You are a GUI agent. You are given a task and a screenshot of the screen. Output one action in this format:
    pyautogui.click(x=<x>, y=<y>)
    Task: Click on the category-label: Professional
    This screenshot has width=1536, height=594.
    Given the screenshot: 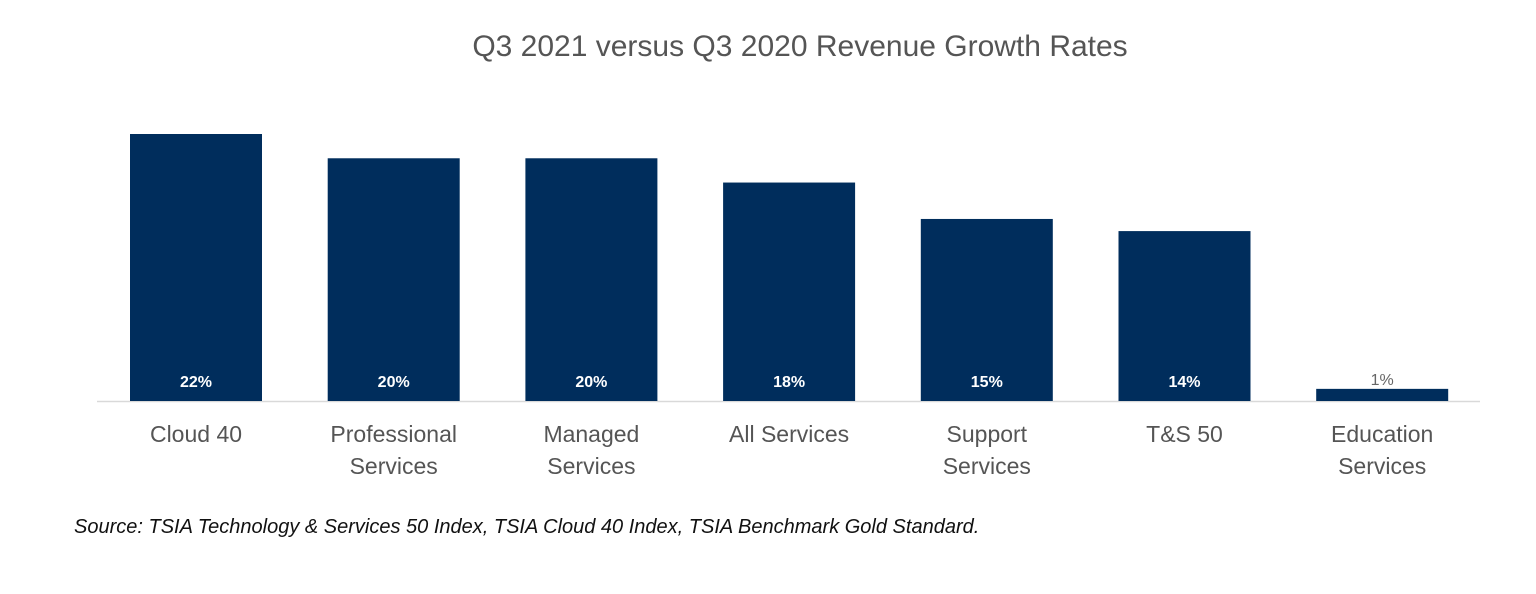 What is the action you would take?
    pyautogui.click(x=393, y=434)
    